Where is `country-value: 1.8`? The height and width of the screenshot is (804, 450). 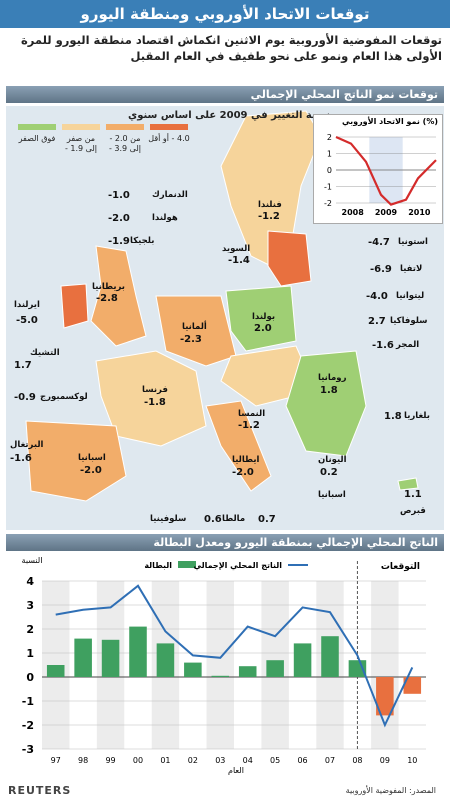 country-value: 1.8 is located at coordinates (329, 390).